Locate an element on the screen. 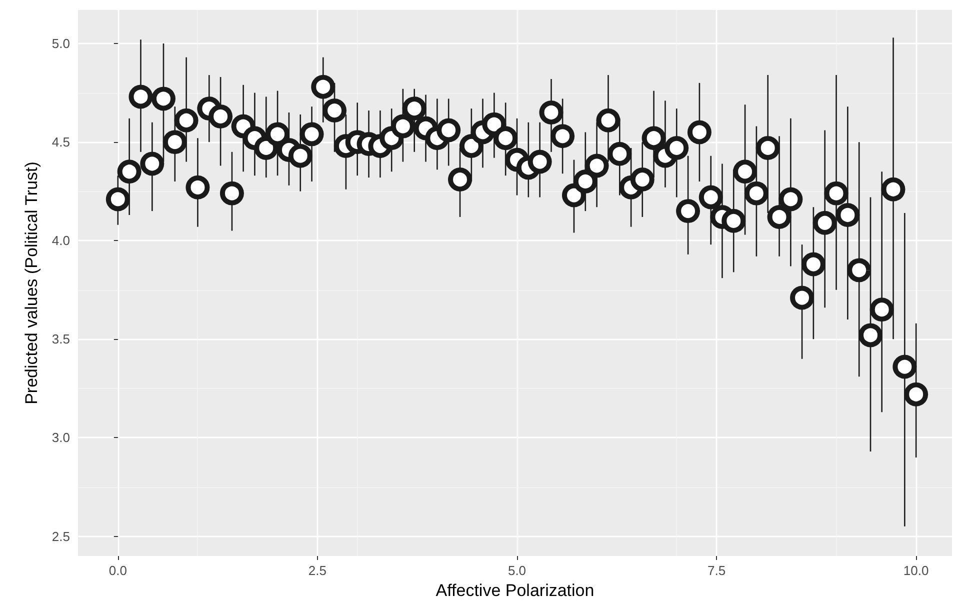  x-tick-label: 7.5 is located at coordinates (717, 570).